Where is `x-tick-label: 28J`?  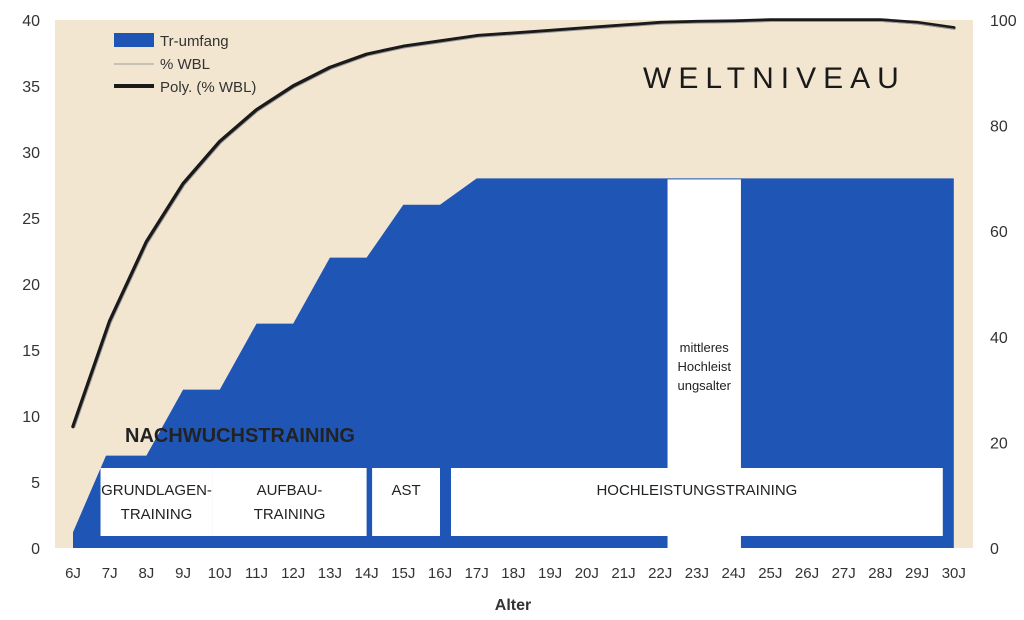 x-tick-label: 28J is located at coordinates (880, 573).